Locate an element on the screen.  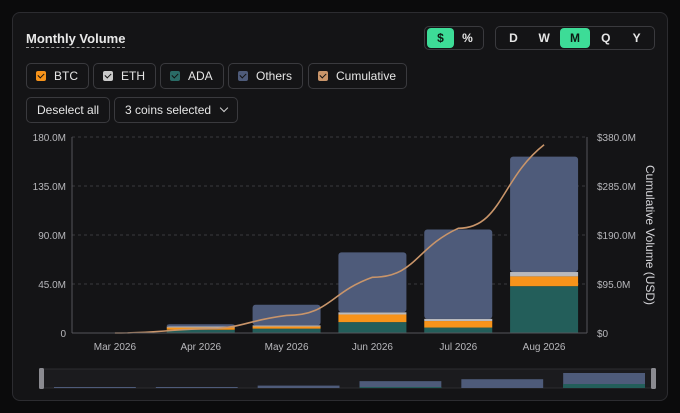
legend-chip-cumulative: Cumulative is located at coordinates (358, 76).